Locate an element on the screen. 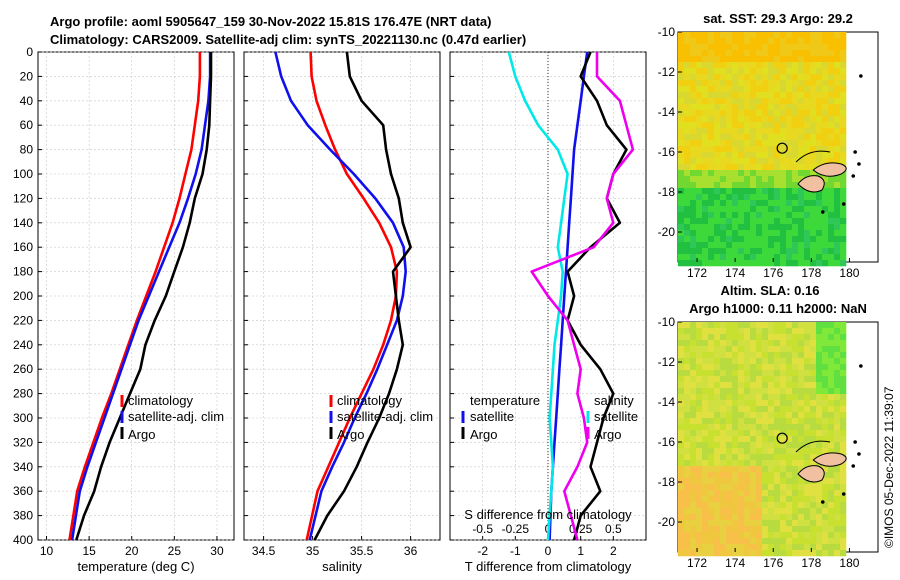 The image size is (900, 580). legend-temp-satellite: satellite is located at coordinates (492, 416).